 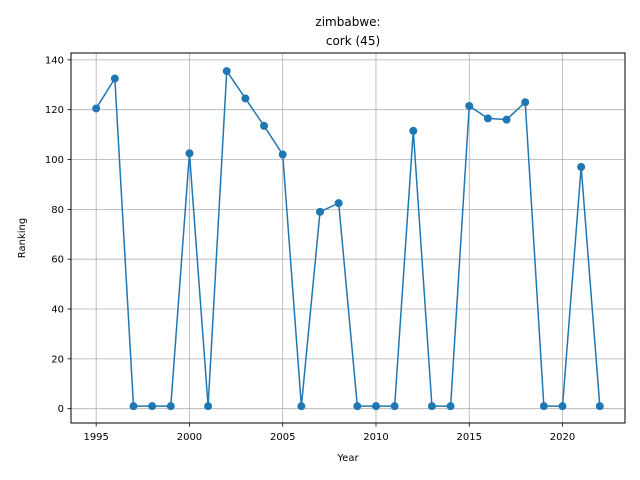 I want to click on y-tick-label: 0, so click(x=61, y=409).